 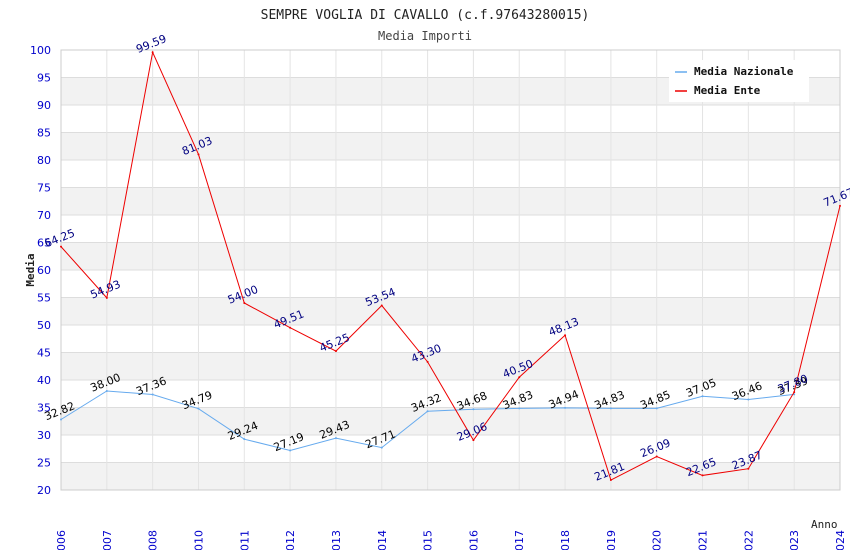 I want to click on y-tick-label: 40, so click(x=44, y=380).